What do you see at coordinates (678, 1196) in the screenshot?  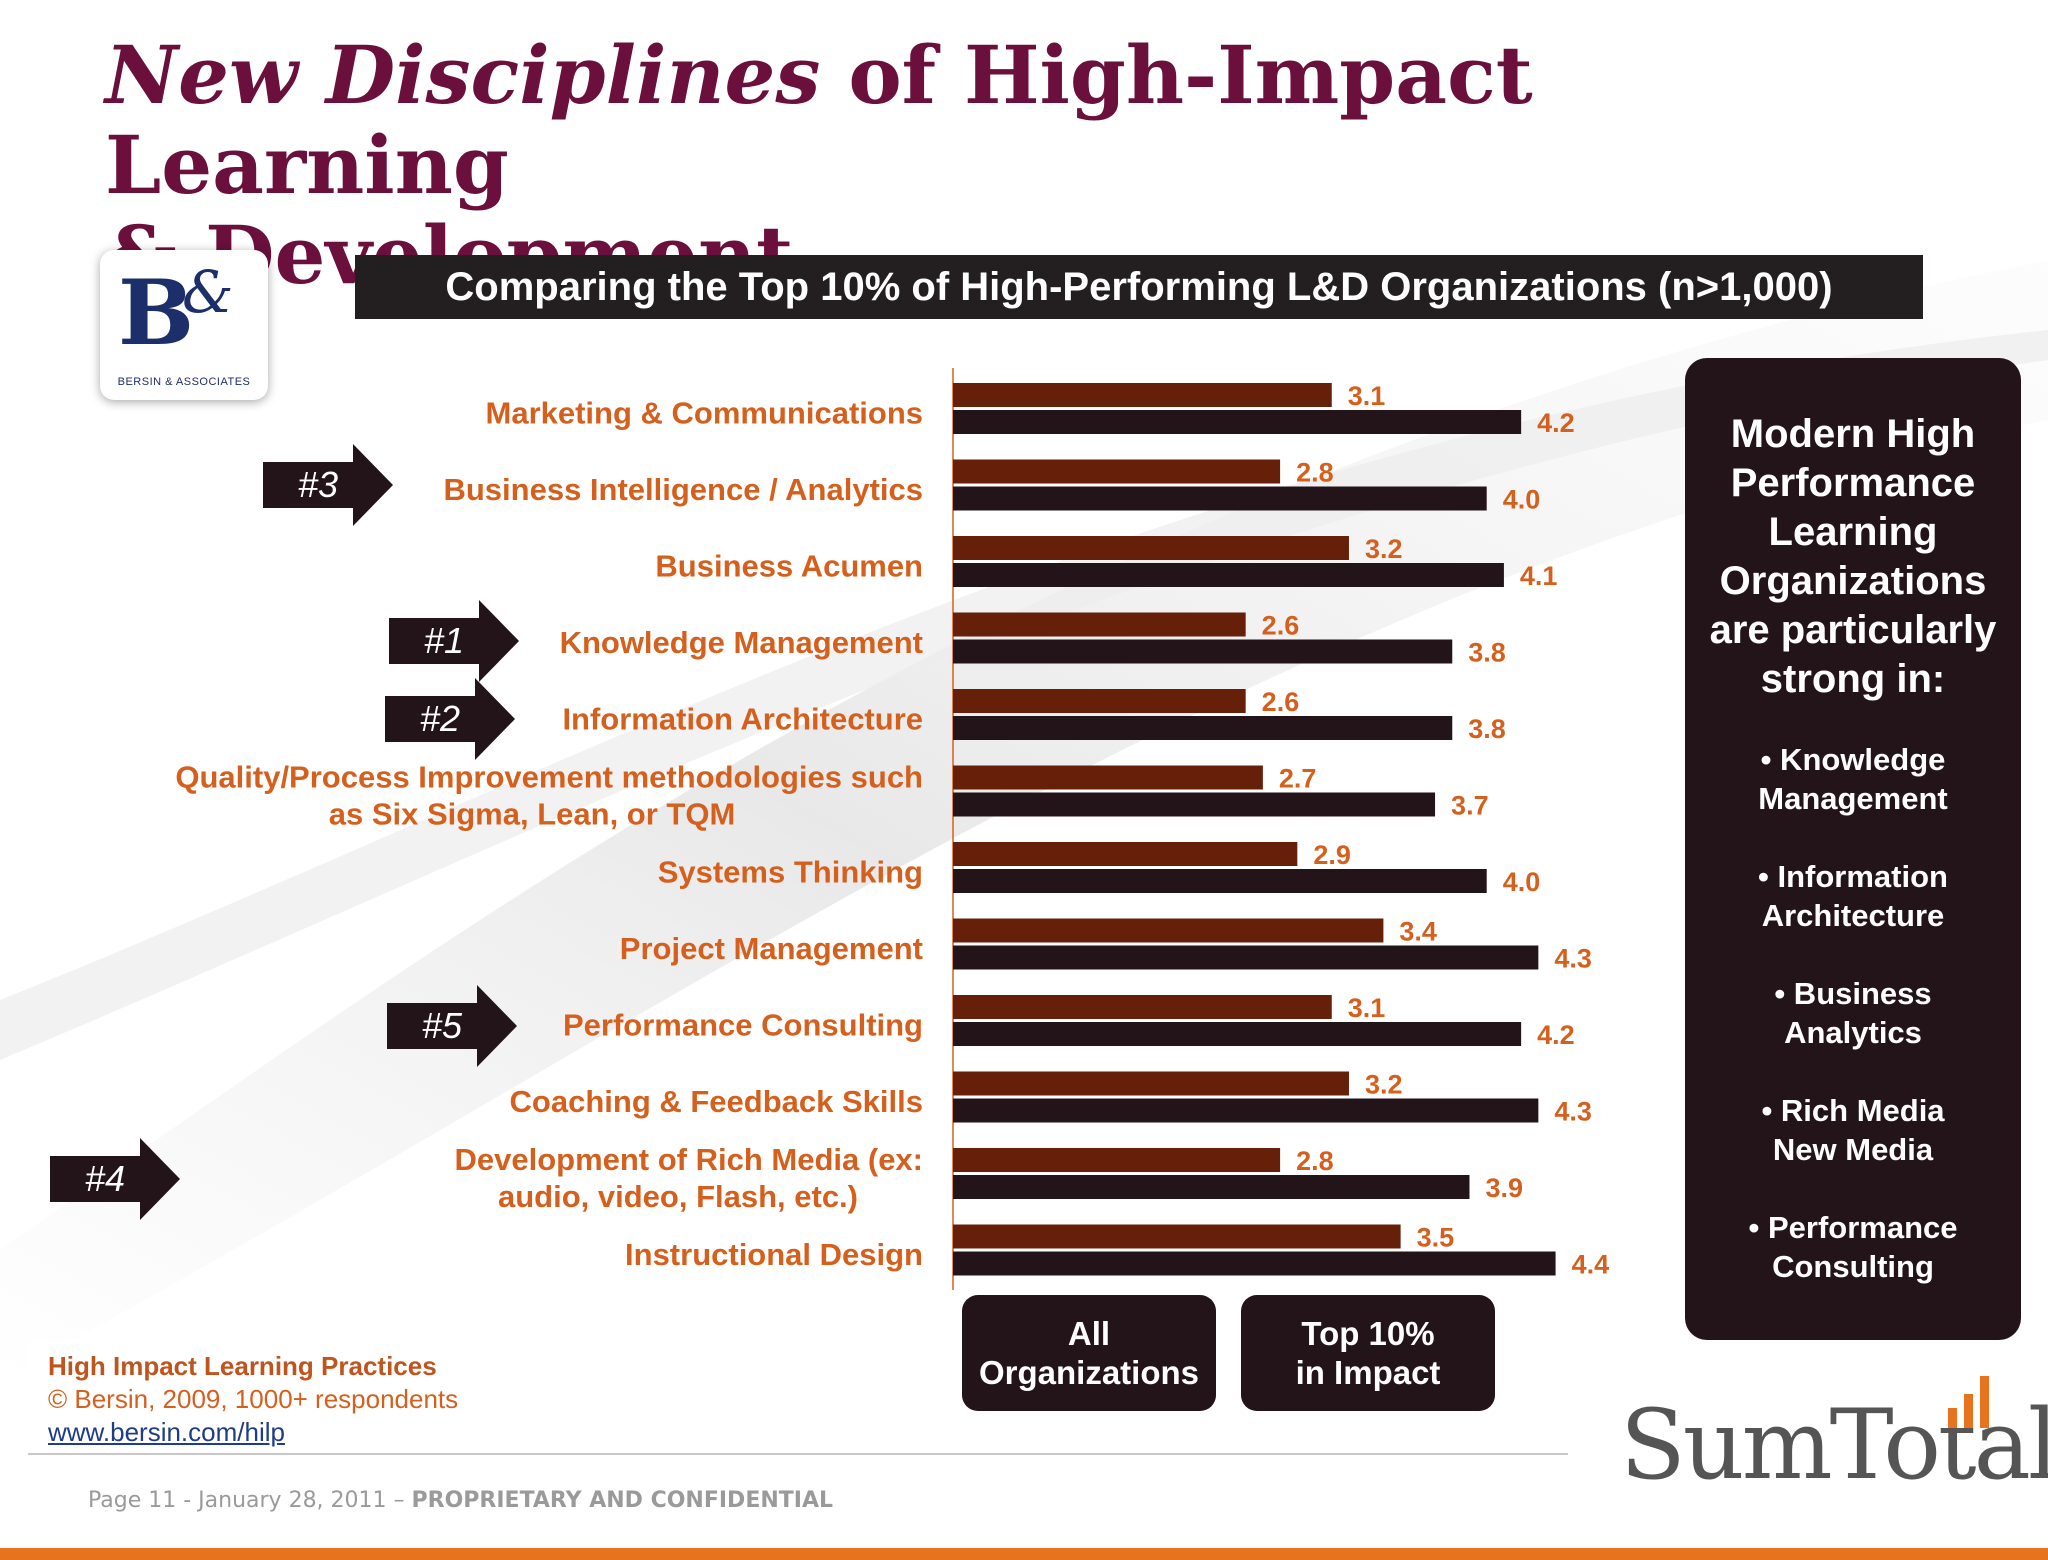 I see `category-label: audio, video, Flash, etc.)` at bounding box center [678, 1196].